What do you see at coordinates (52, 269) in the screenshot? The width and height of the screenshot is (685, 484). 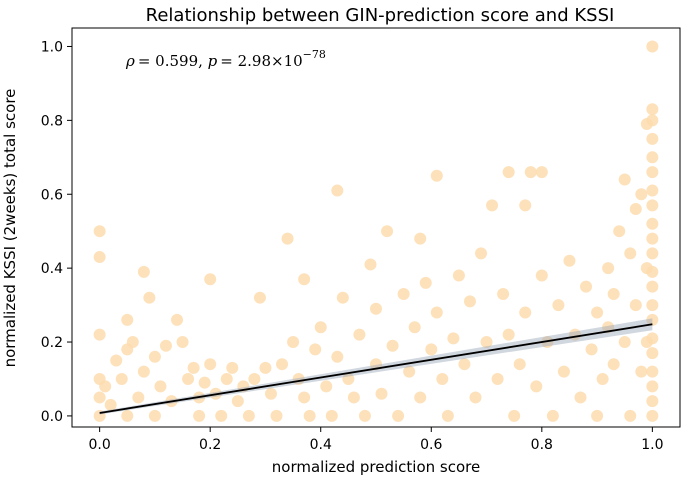 I see `y-tick-label: 0.4` at bounding box center [52, 269].